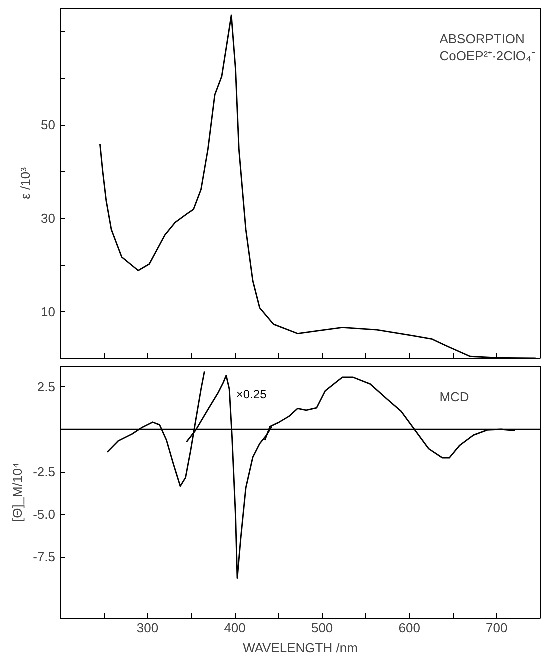  Describe the element at coordinates (322, 628) in the screenshot. I see `x-tick-label: 500` at that location.